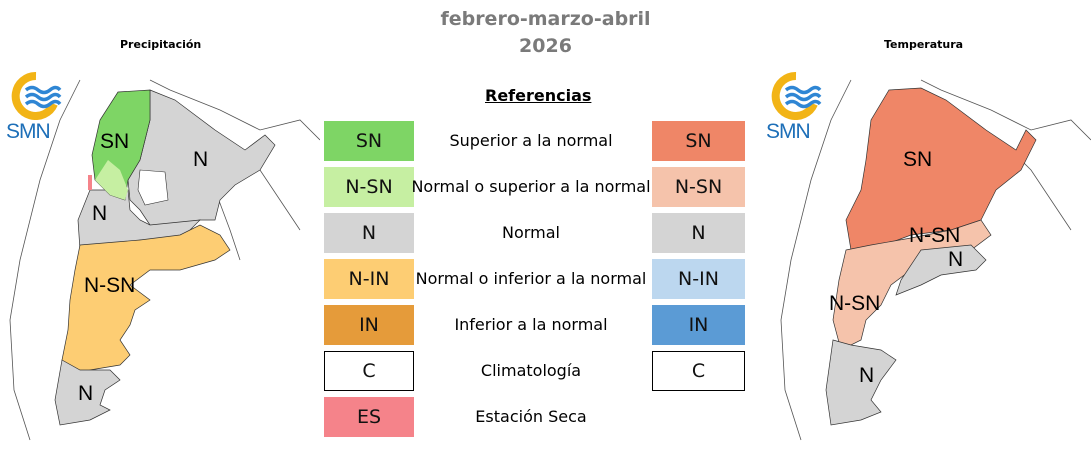 This screenshot has height=469, width=1091. What do you see at coordinates (531, 370) in the screenshot?
I see `legend-description: Climatología` at bounding box center [531, 370].